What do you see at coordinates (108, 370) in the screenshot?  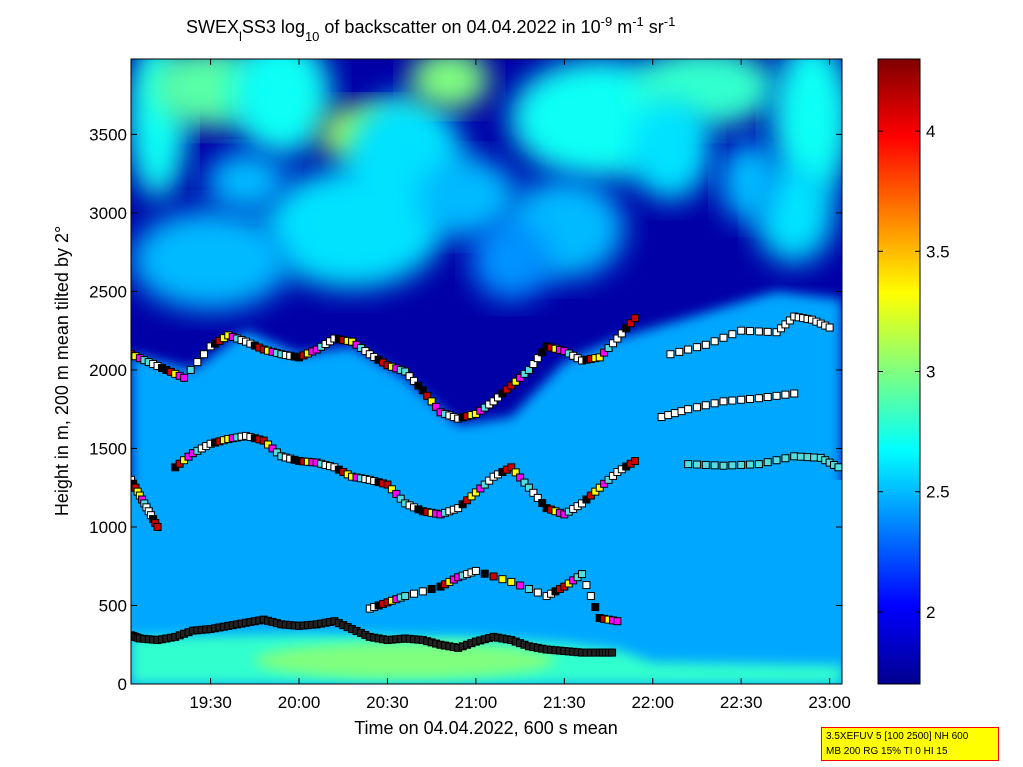 I see `y-tick-label: 2000` at bounding box center [108, 370].